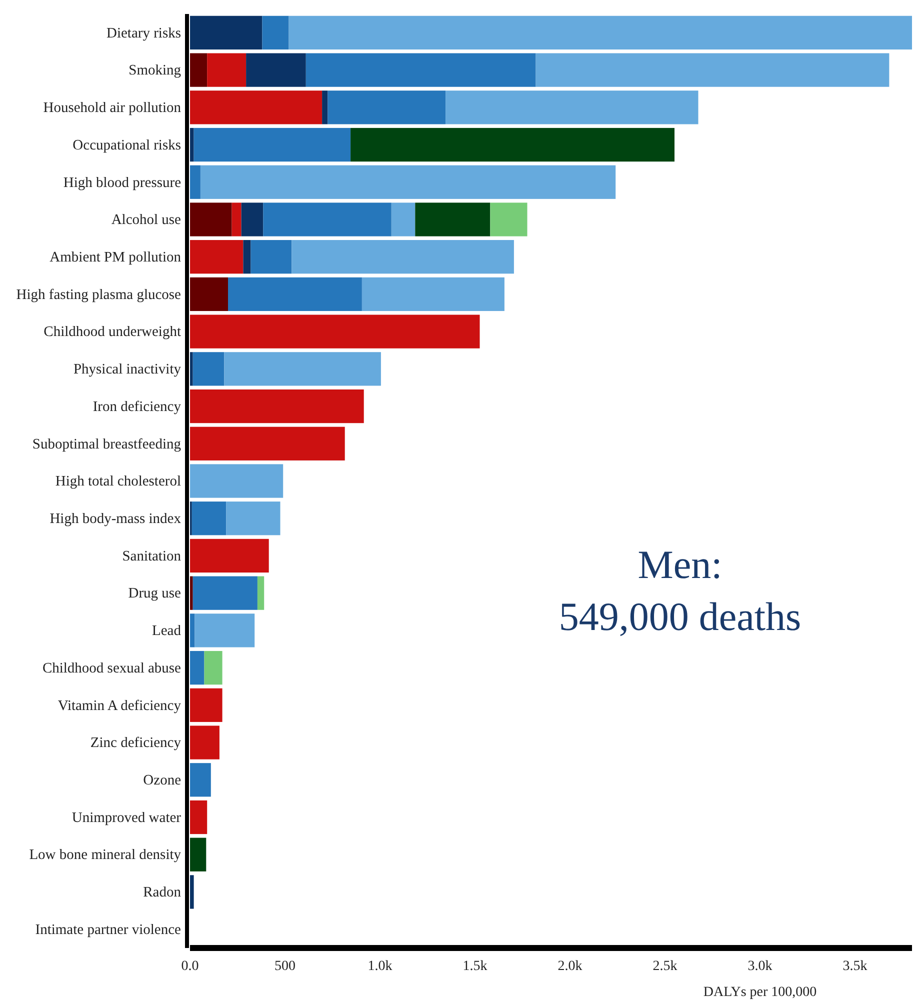 This screenshot has width=916, height=1000. What do you see at coordinates (285, 966) in the screenshot?
I see `x-tick-label: 500` at bounding box center [285, 966].